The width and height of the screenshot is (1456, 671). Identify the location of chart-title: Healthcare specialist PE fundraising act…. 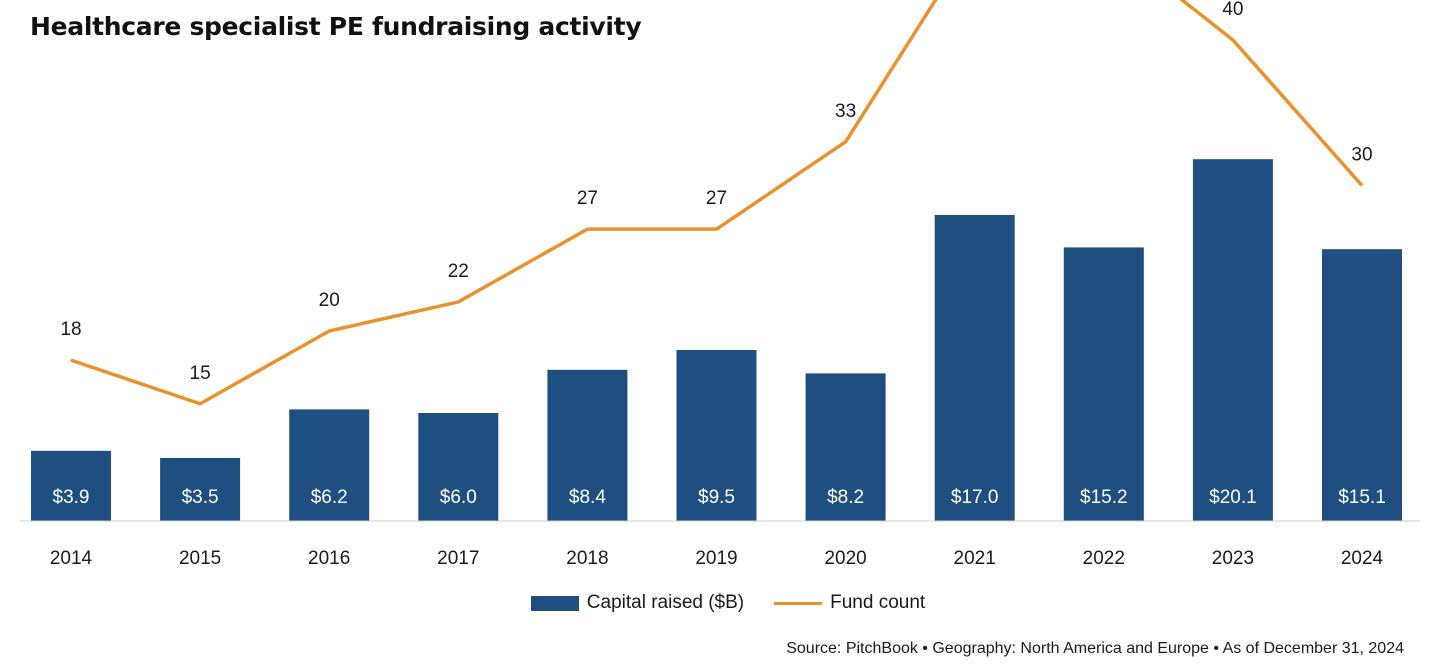
(336, 26).